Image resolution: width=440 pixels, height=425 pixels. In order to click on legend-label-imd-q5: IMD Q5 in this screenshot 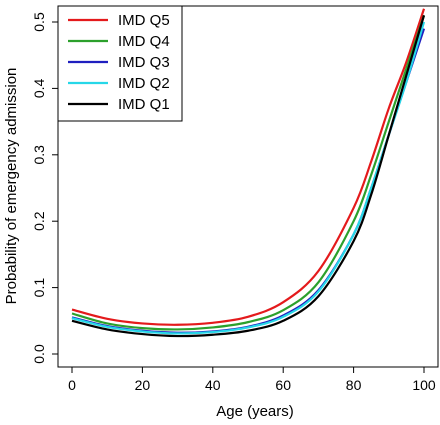, I will do `click(144, 20)`.